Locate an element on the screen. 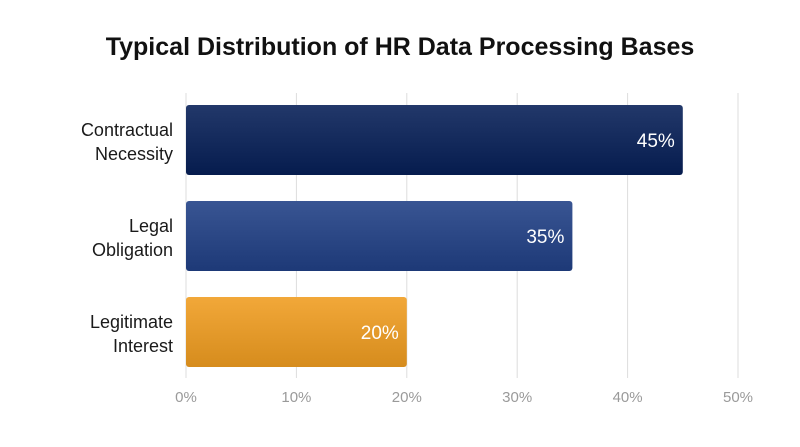 The height and width of the screenshot is (447, 800). category-label: Legitimate Interest is located at coordinates (131, 334).